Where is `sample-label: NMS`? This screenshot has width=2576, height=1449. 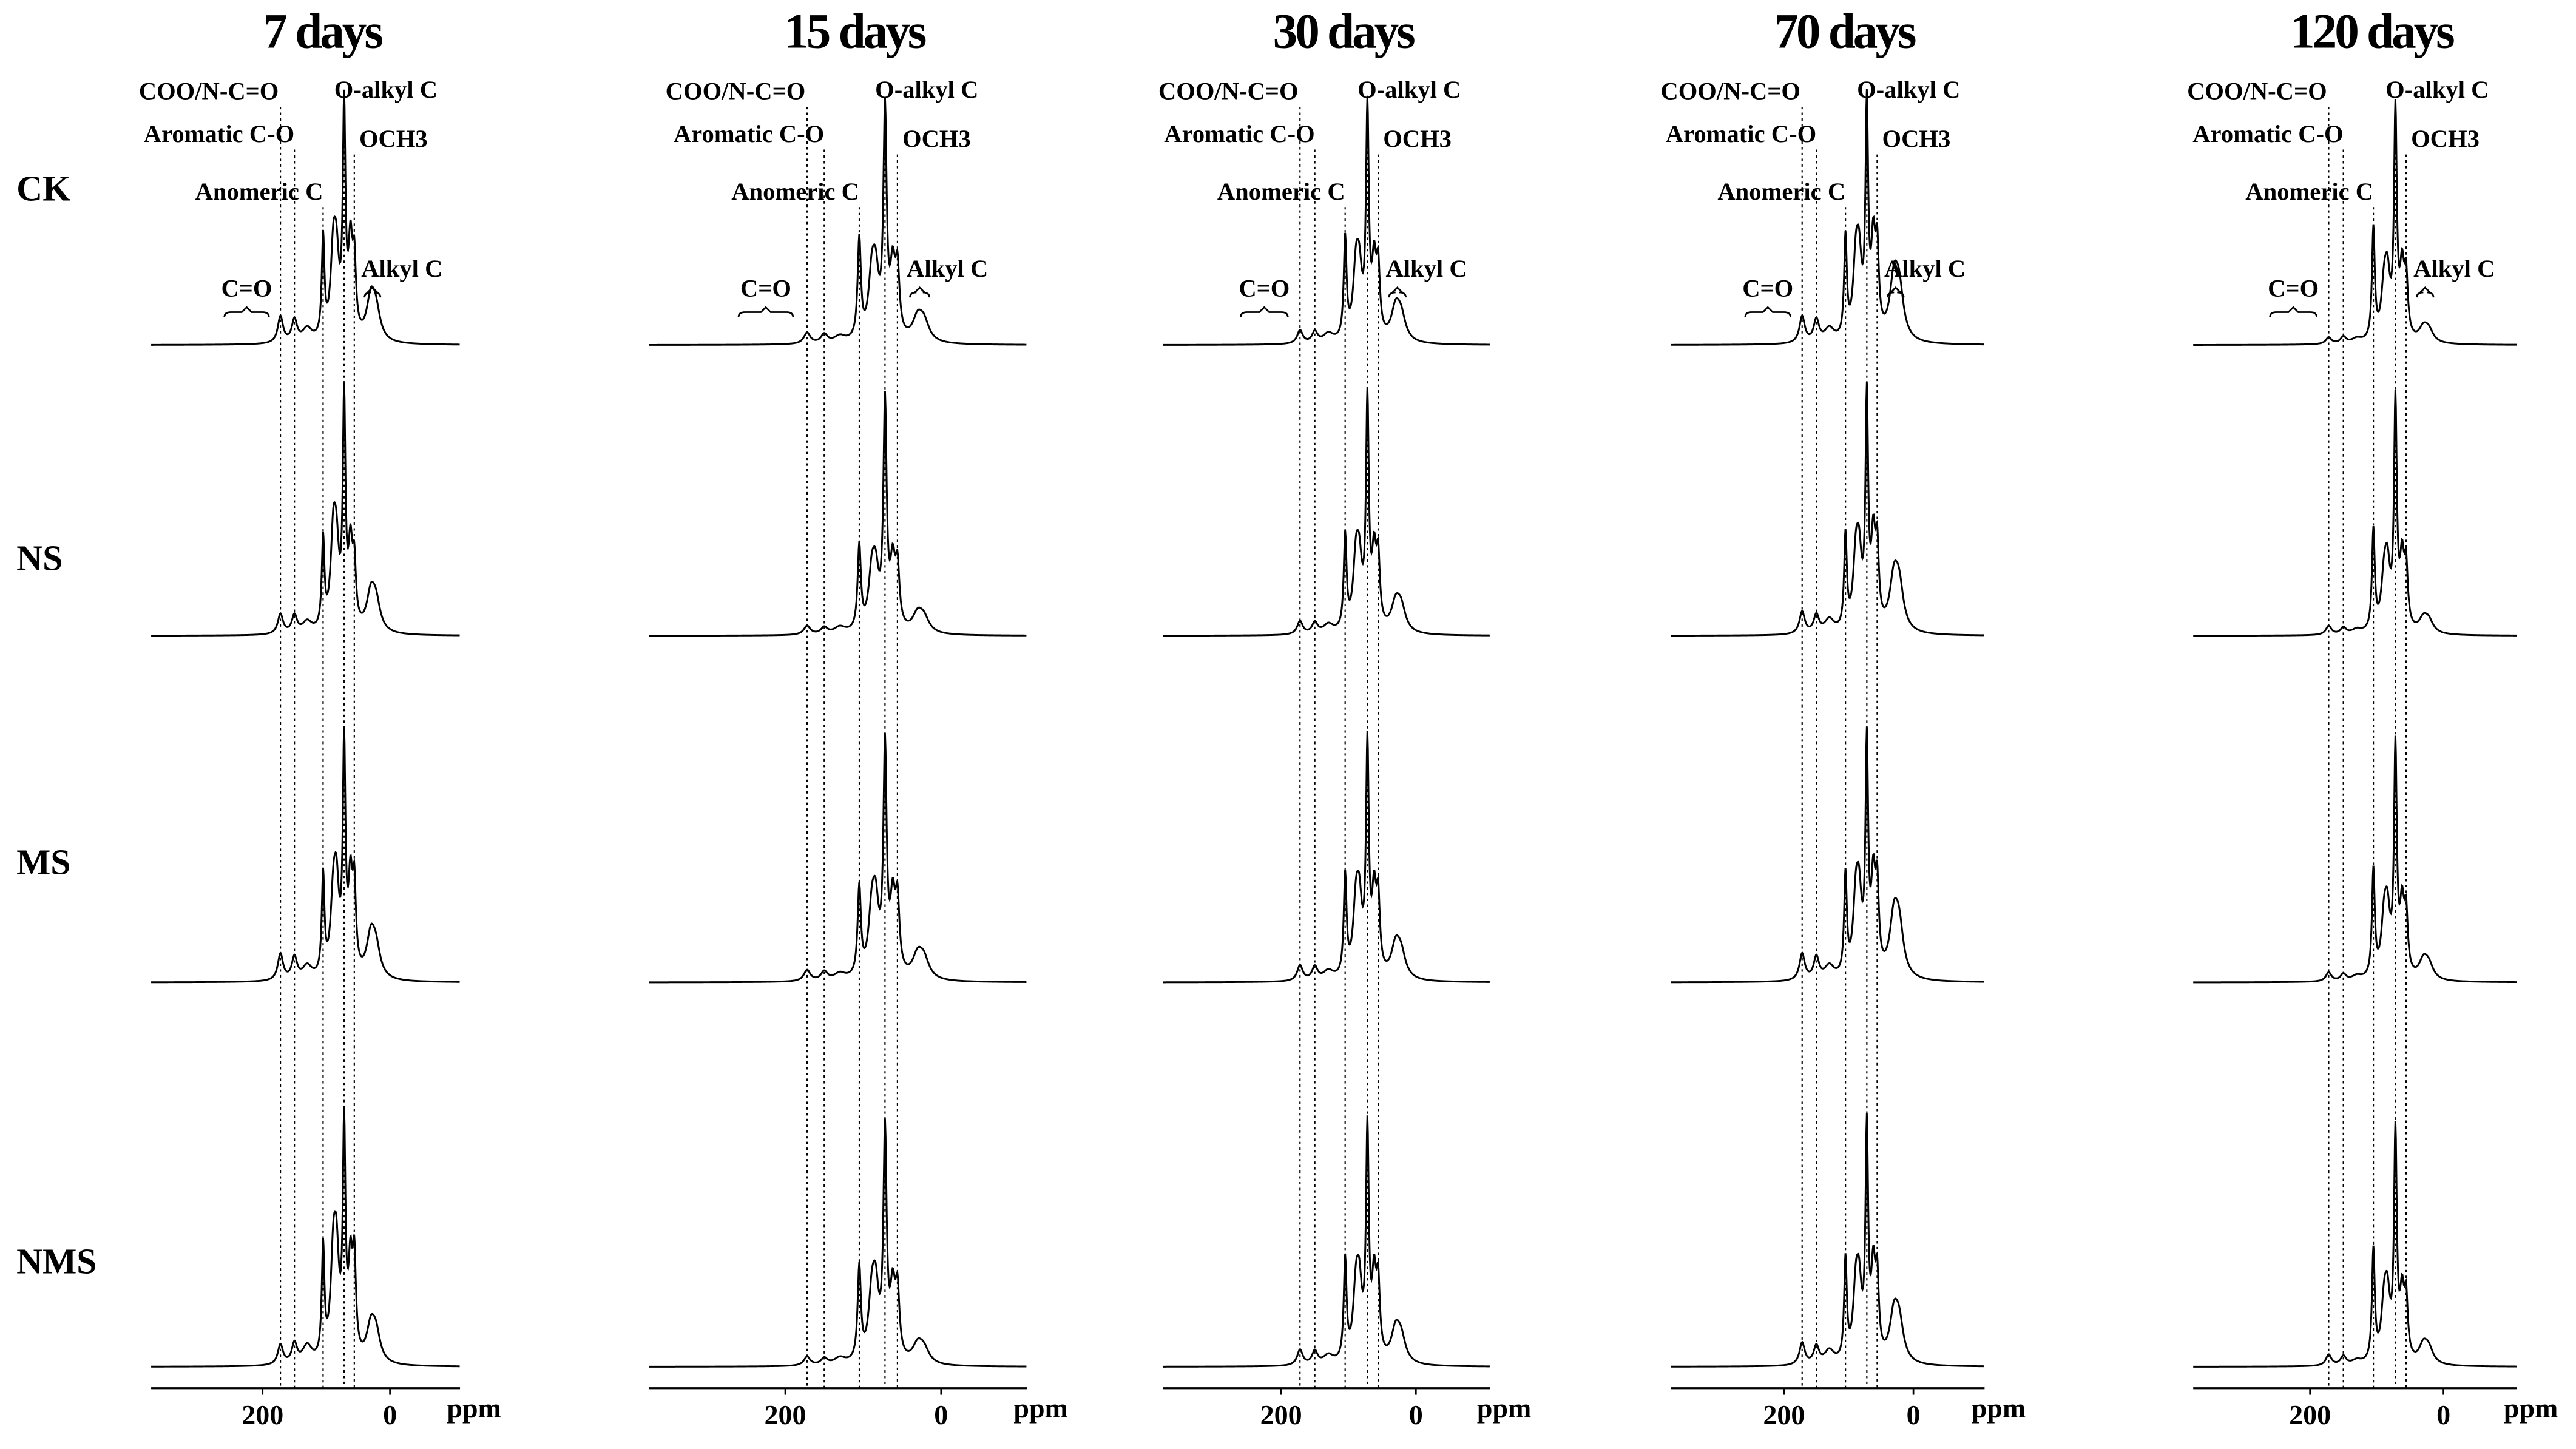
sample-label: NMS is located at coordinates (56, 1261).